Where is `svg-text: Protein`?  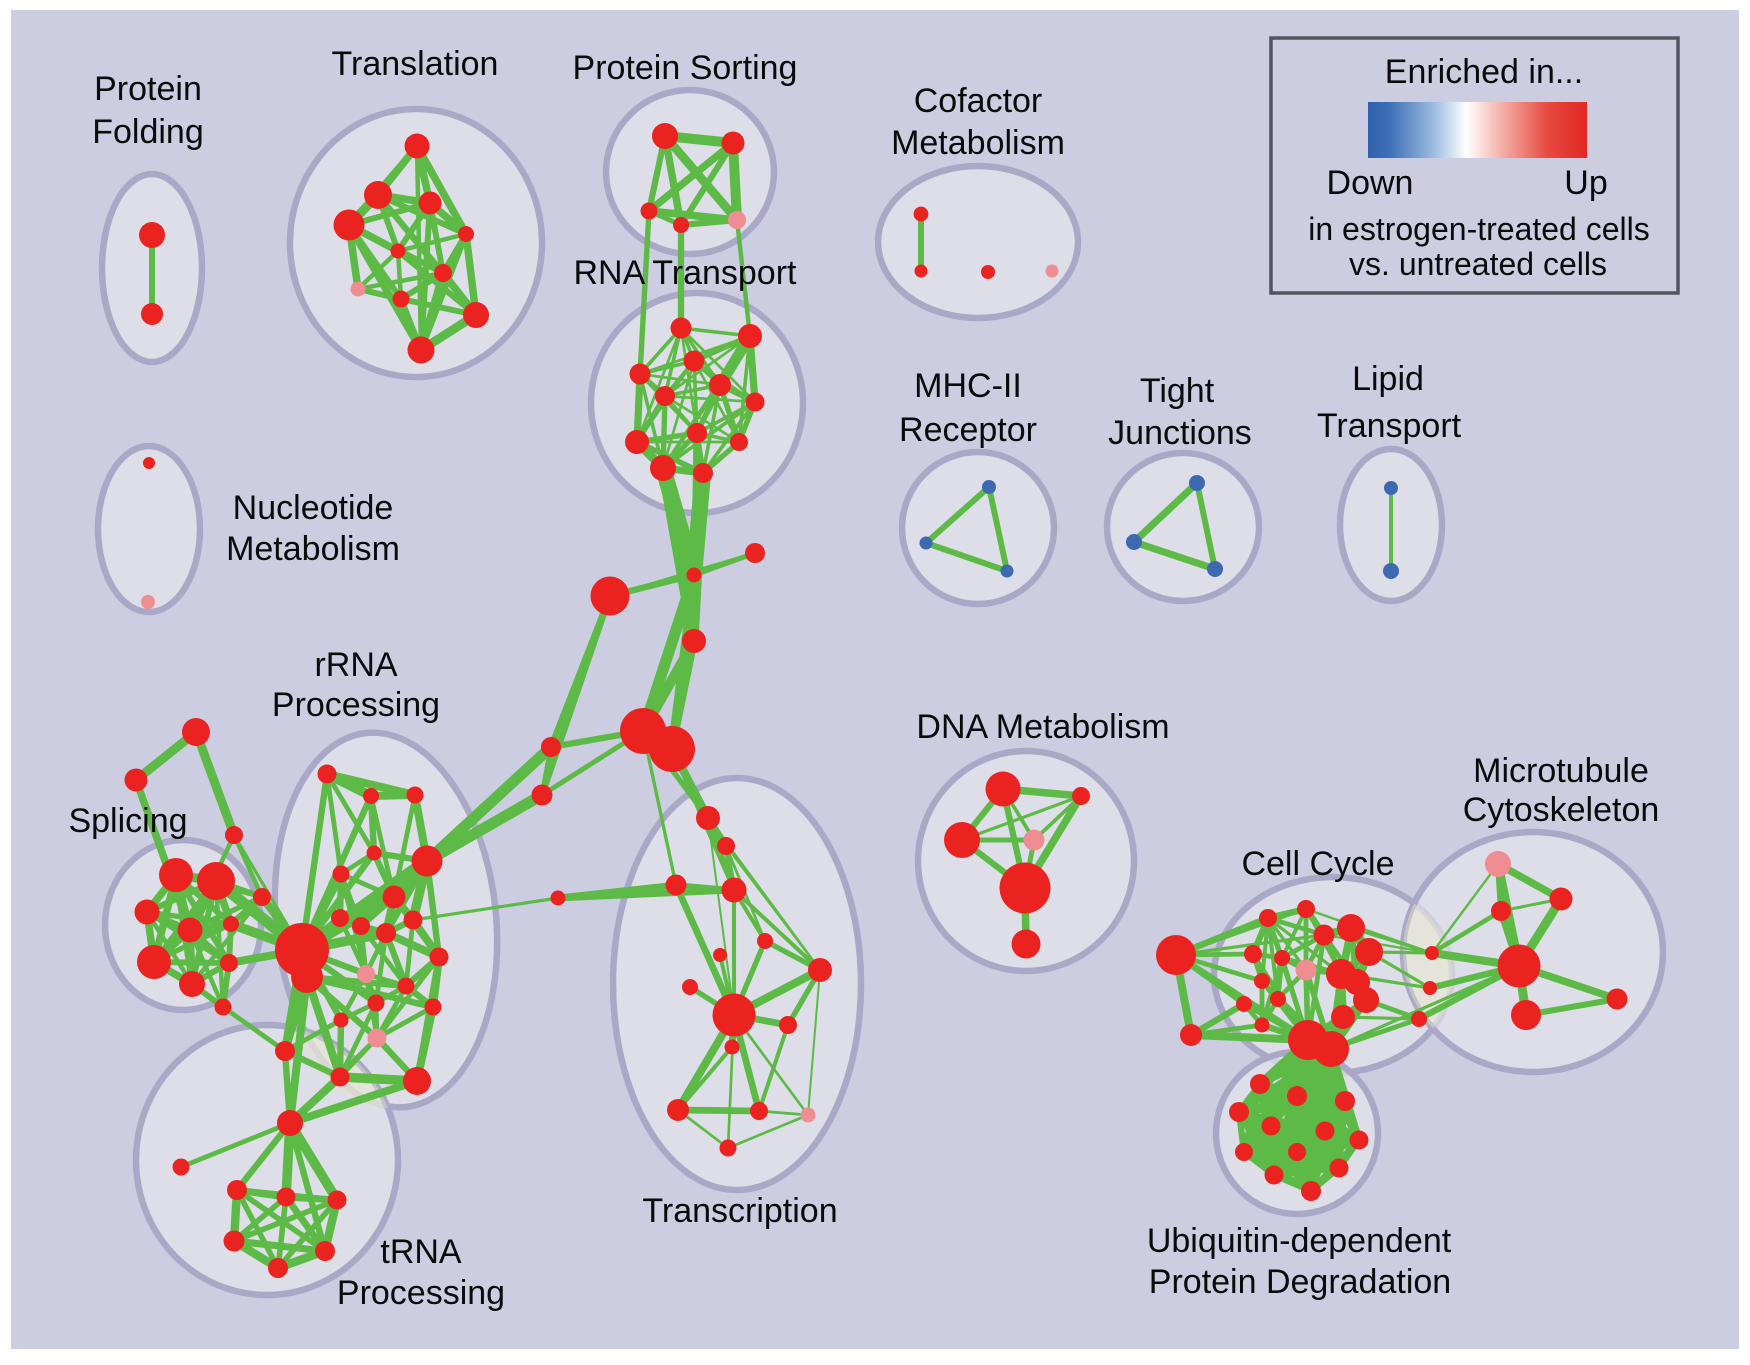
svg-text: Protein is located at coordinates (148, 89).